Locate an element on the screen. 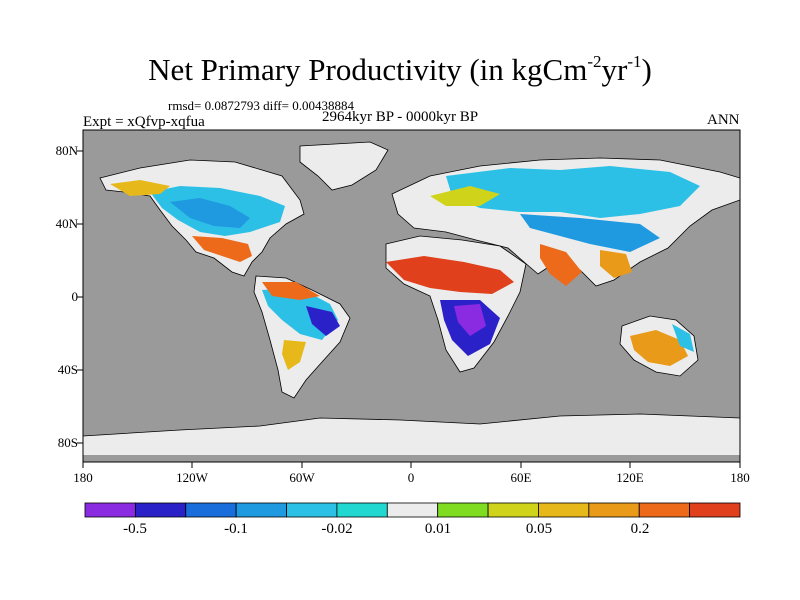 Image resolution: width=800 pixels, height=600 pixels. lon-tick-label: 60E is located at coordinates (521, 477).